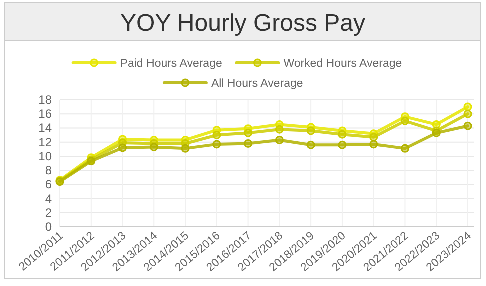  Describe the element at coordinates (48, 199) in the screenshot. I see `y-tick-label: 4` at that location.